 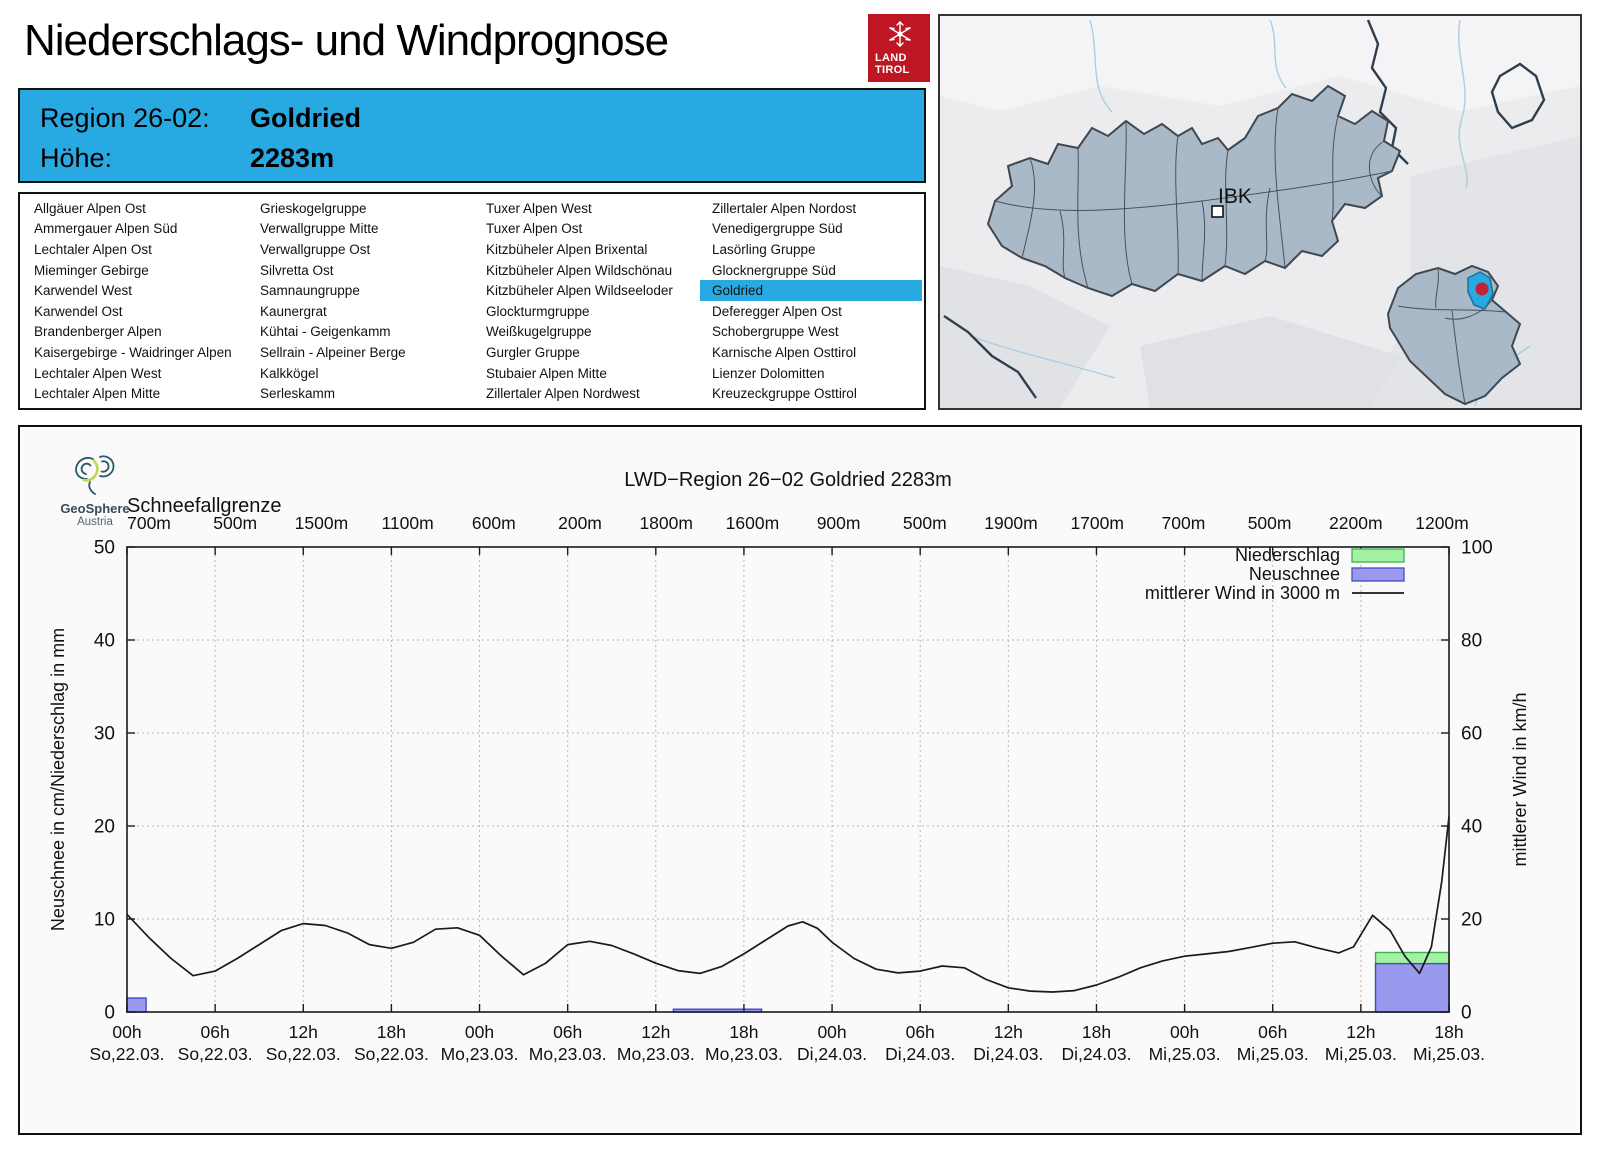 I want to click on legend-neuschnee-swatch, so click(x=1378, y=574).